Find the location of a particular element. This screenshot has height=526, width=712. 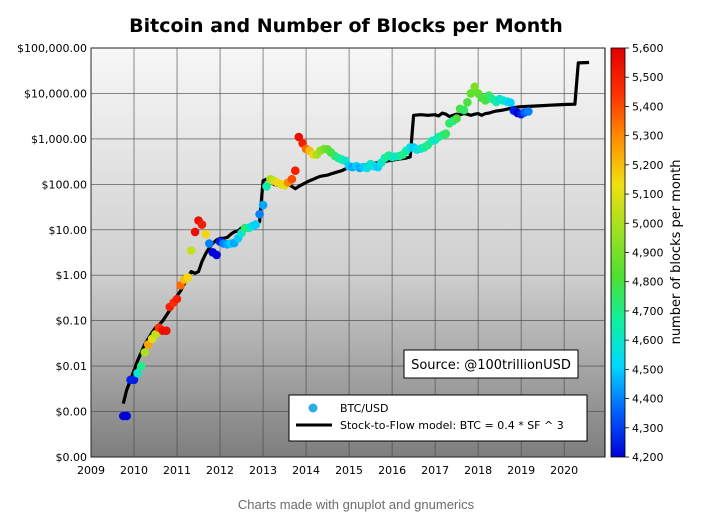

x-tick-label: 2012 is located at coordinates (220, 470).